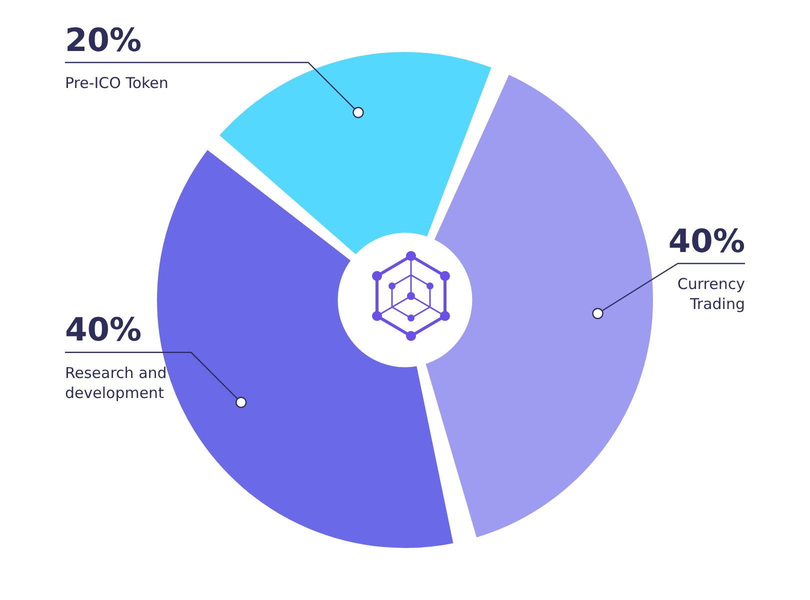 This screenshot has width=810, height=600. I want to click on data-label: 20%, so click(103, 39).